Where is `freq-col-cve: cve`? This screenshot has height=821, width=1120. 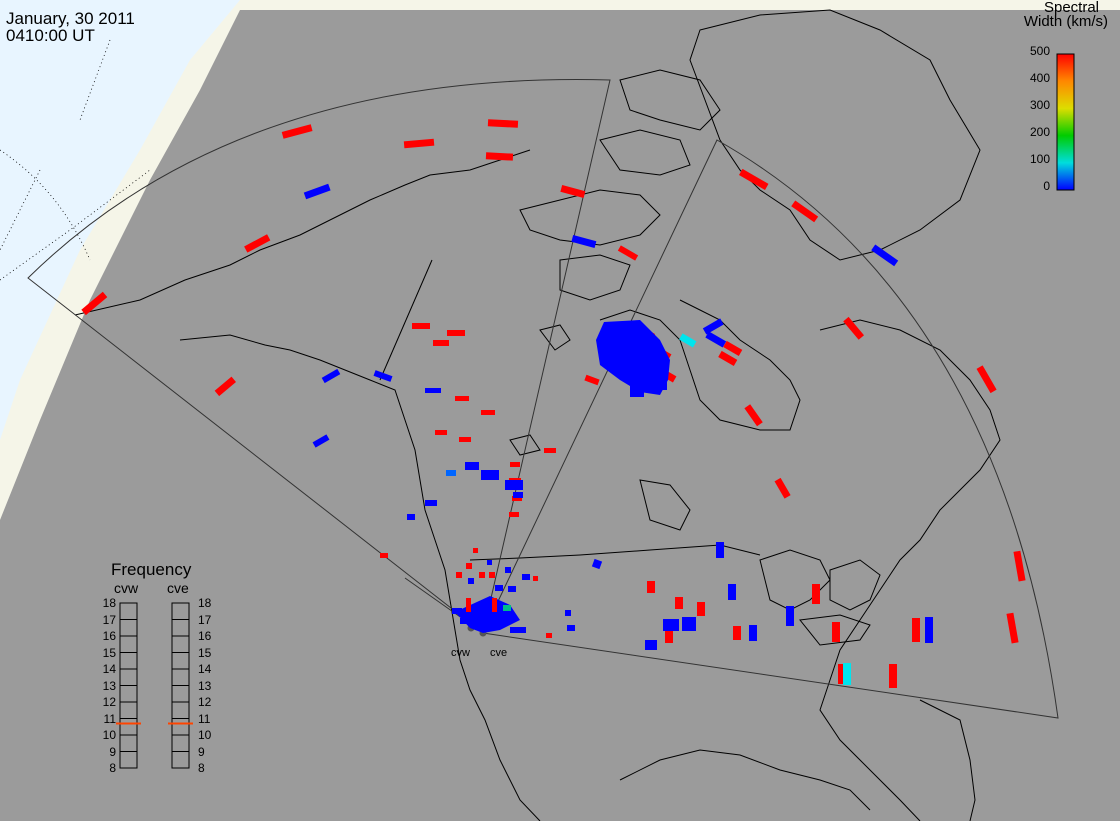
freq-col-cve: cve is located at coordinates (178, 588).